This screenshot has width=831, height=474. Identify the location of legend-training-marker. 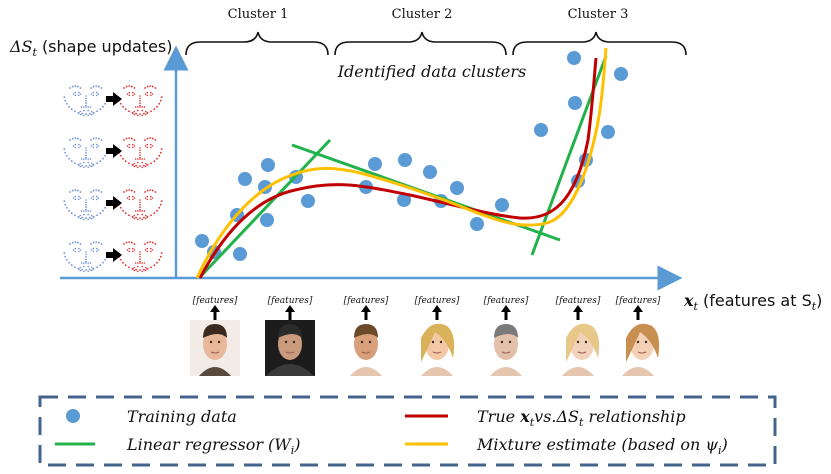
(73, 416).